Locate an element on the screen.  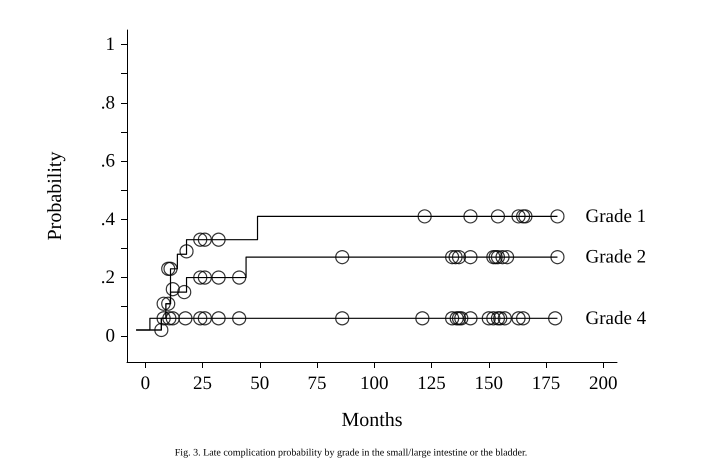
series-label: Grade 1 is located at coordinates (615, 216).